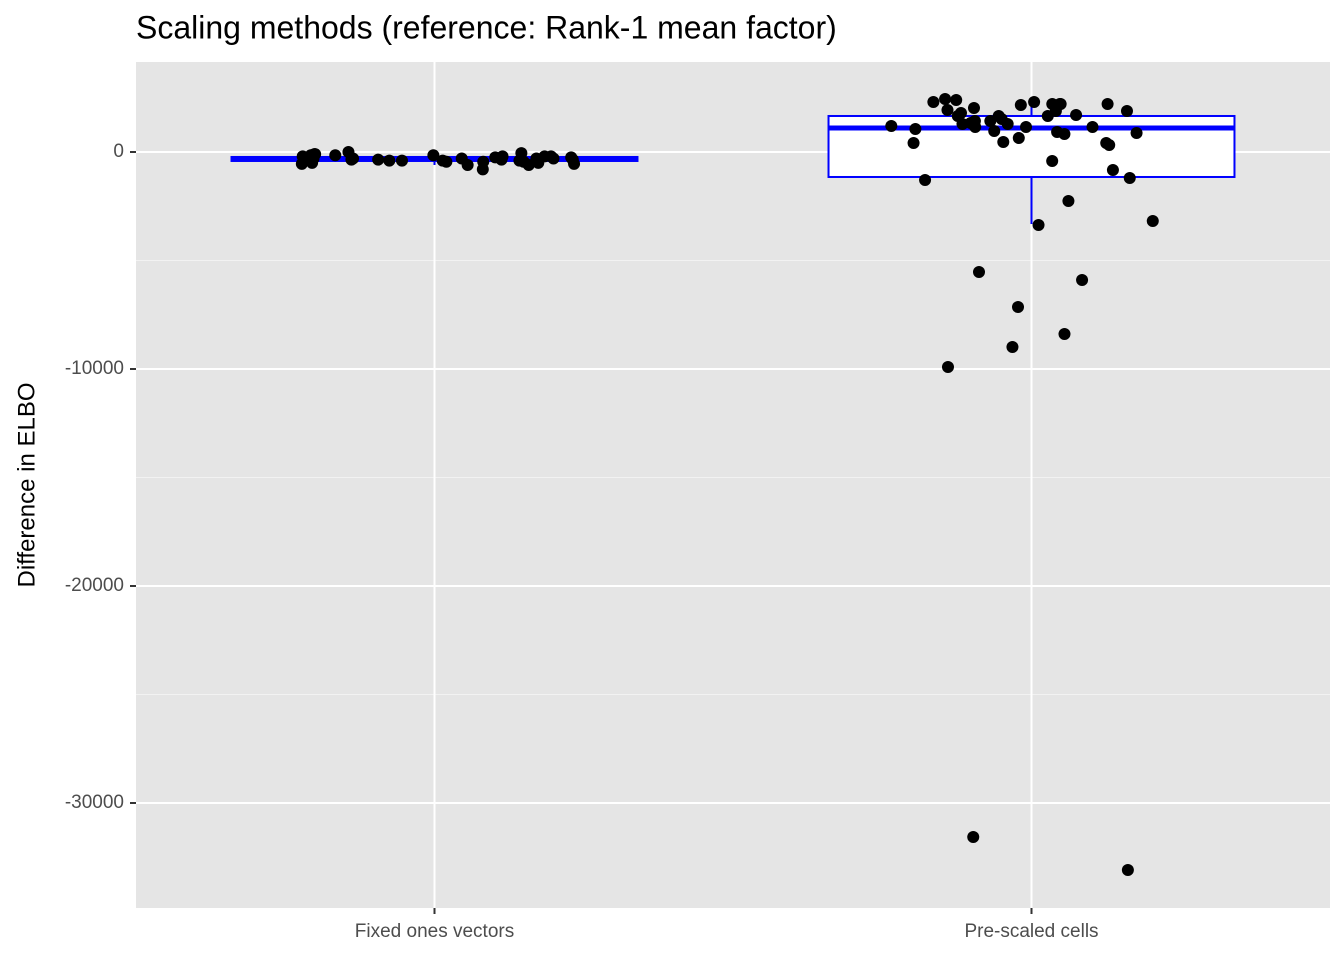 The height and width of the screenshot is (965, 1344). I want to click on x-tick-label: Pre-scaled cells, so click(1031, 931).